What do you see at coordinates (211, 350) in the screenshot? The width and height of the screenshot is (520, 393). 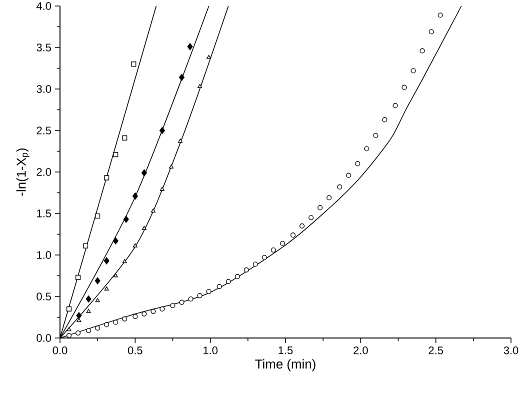 I see `x-tick-label: 1.0` at bounding box center [211, 350].